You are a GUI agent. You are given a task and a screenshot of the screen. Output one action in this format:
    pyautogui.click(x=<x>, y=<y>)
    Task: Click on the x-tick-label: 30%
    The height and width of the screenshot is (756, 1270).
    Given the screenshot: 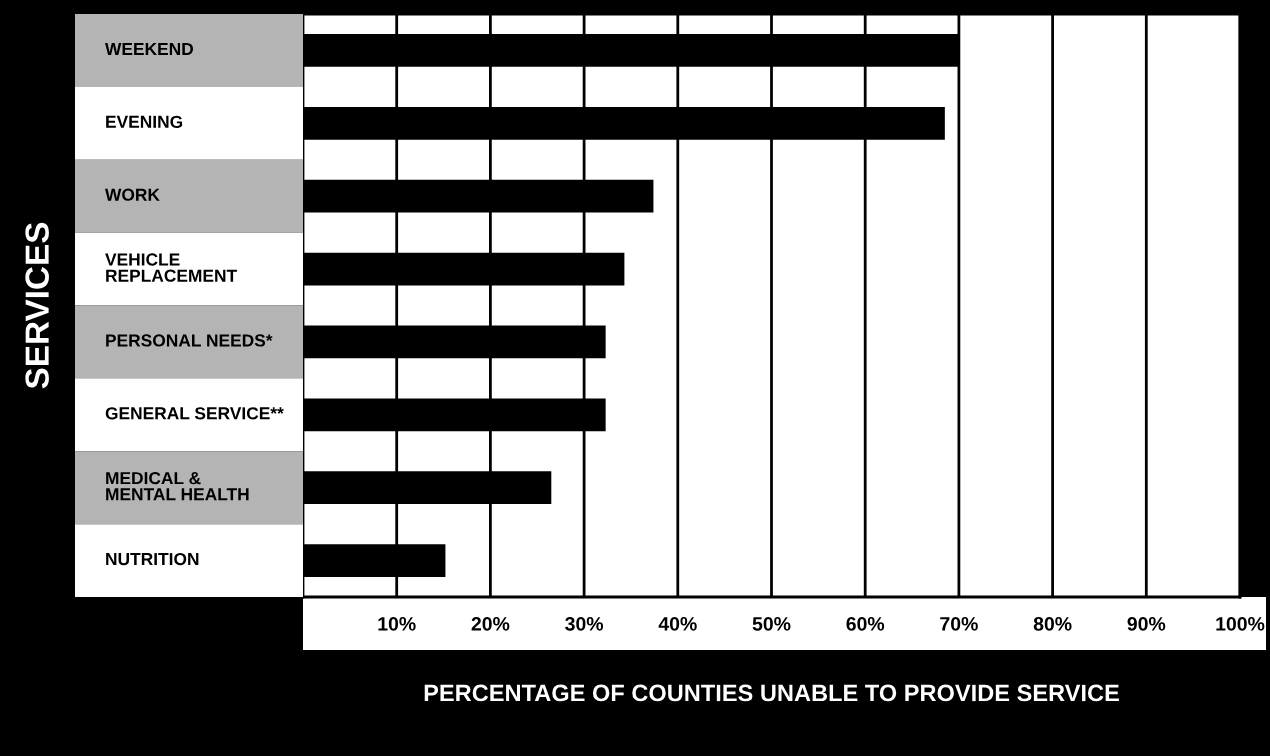 What is the action you would take?
    pyautogui.click(x=584, y=623)
    